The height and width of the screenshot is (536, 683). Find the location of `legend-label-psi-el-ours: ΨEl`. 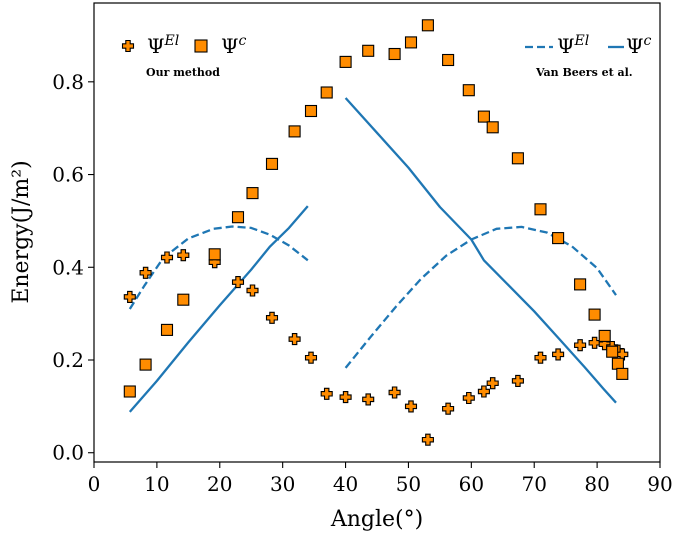

legend-label-psi-el-ours: ΨEl is located at coordinates (163, 45).